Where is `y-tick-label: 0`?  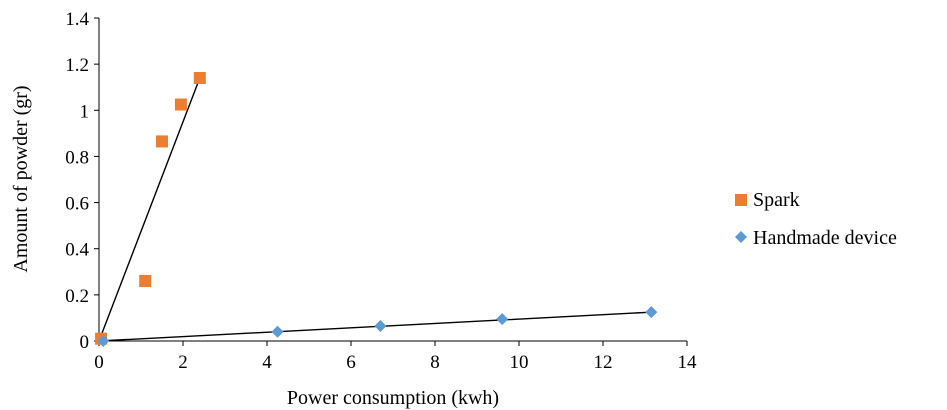 y-tick-label: 0 is located at coordinates (85, 342).